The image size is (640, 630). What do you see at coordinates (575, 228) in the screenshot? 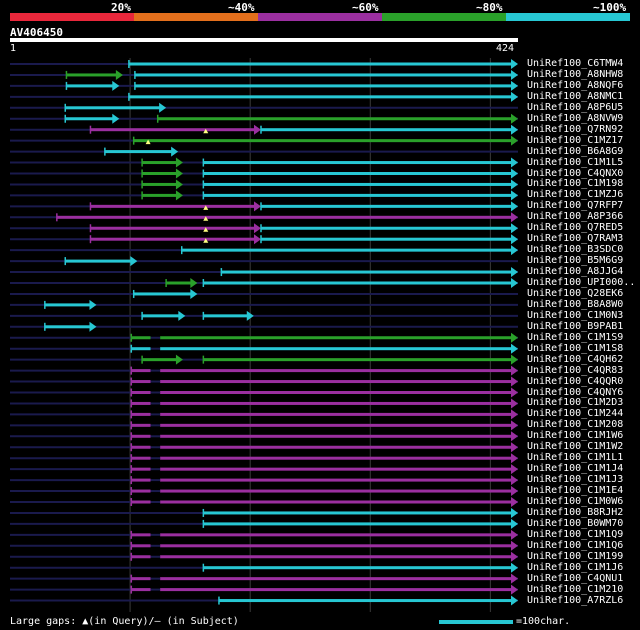
I see `hit-label: UniRef100_Q7RED5` at bounding box center [575, 228].